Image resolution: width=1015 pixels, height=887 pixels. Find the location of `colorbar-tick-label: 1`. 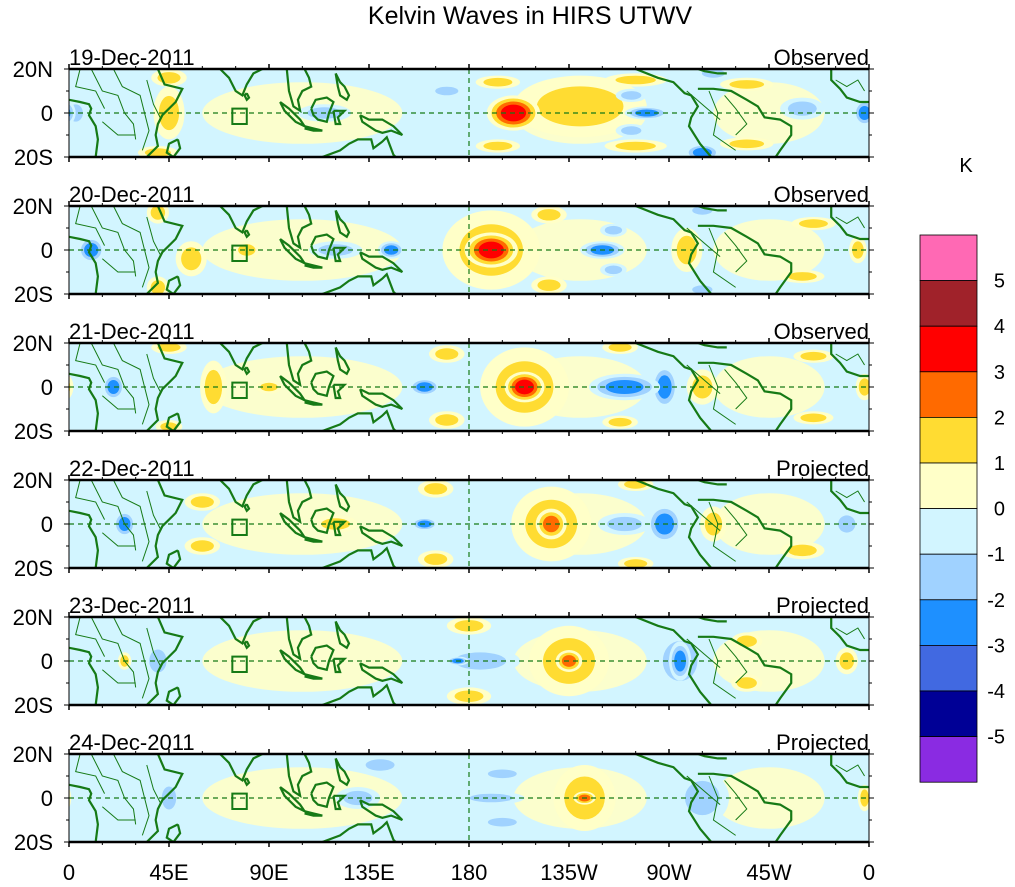

colorbar-tick-label: 1 is located at coordinates (999, 464).